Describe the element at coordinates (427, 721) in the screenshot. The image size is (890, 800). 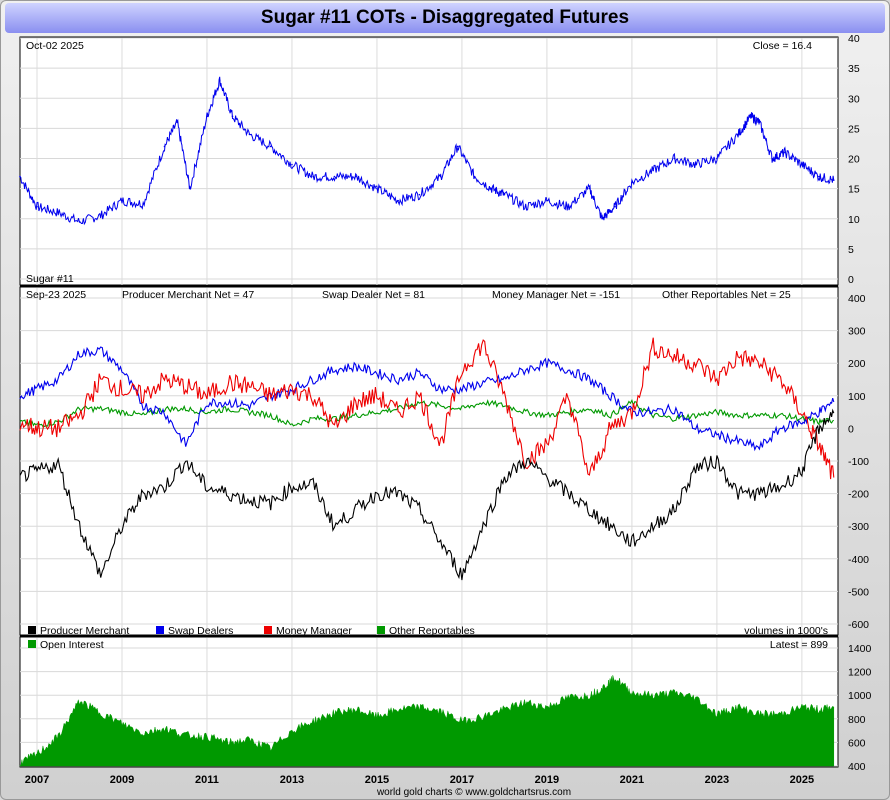
I see `open-interest-area` at that location.